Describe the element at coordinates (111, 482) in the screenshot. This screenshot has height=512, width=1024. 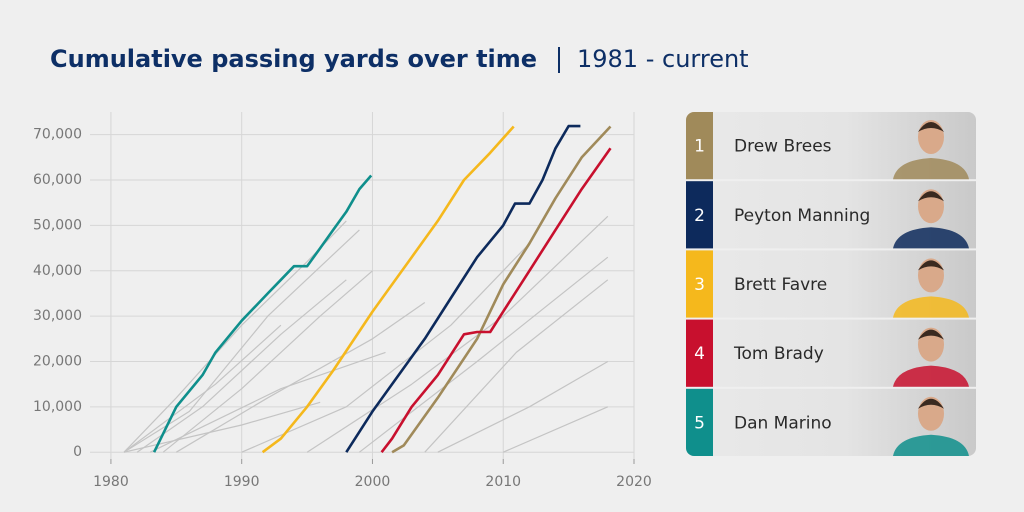
I see `x-tick-label: 1980` at that location.